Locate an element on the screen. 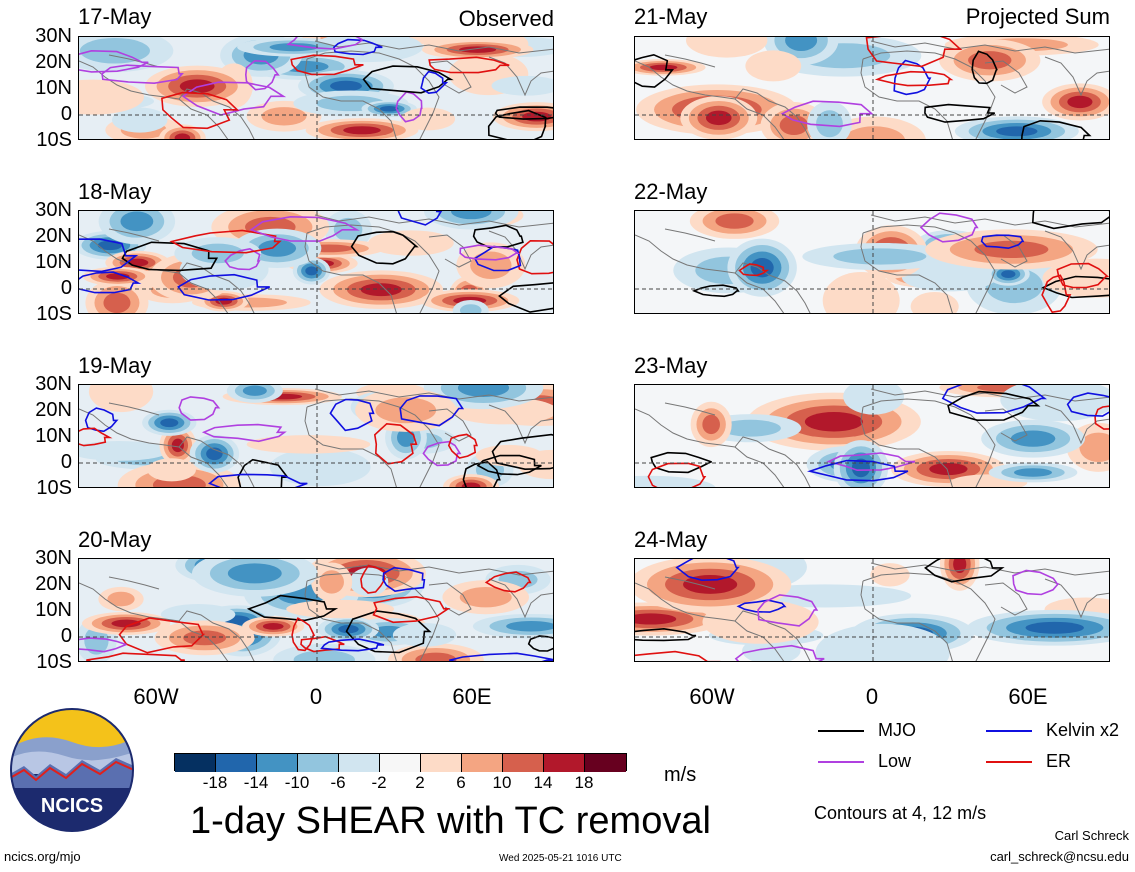 The width and height of the screenshot is (1135, 872). footer-url: ncics.org/mjo is located at coordinates (42, 856).